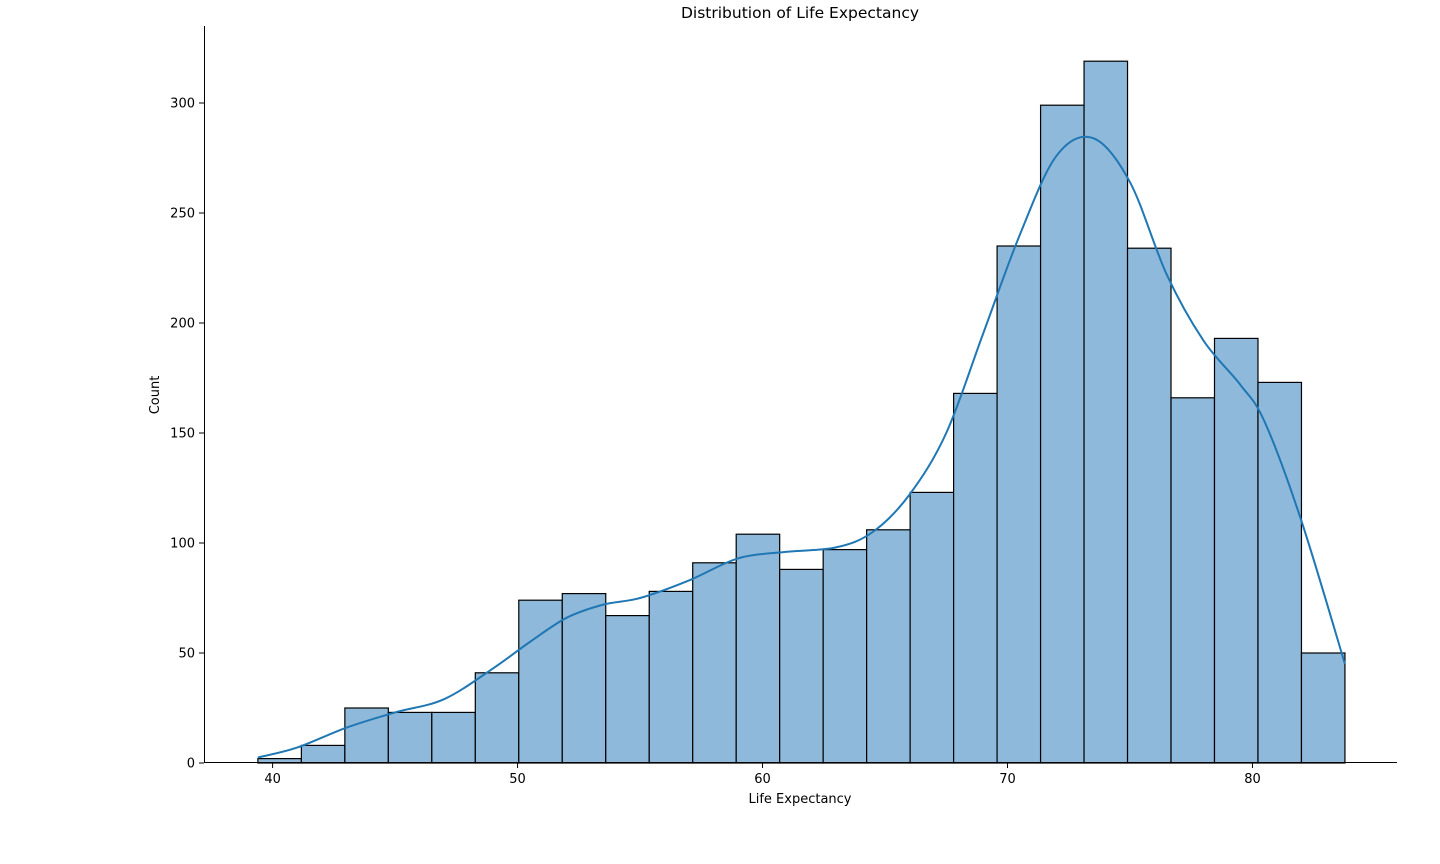 The height and width of the screenshot is (864, 1440). I want to click on y-tick-label: 250, so click(182, 214).